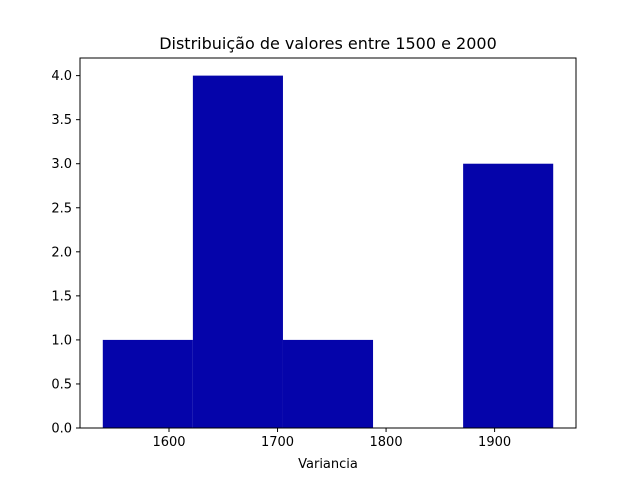 The width and height of the screenshot is (640, 480). I want to click on x-tick-label: 1800, so click(386, 442).